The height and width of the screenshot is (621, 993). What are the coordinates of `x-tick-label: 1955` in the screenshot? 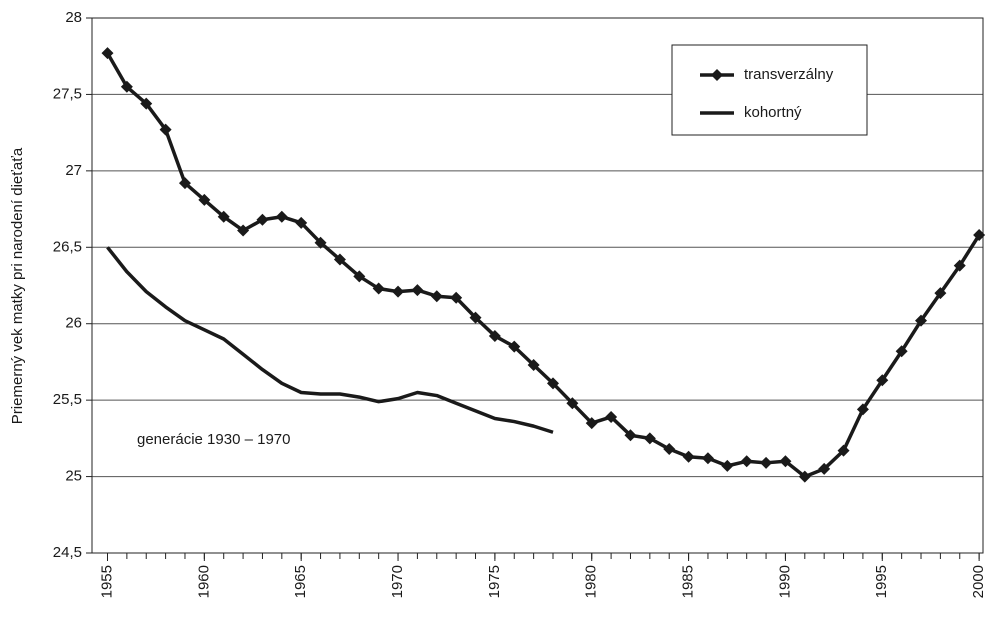 It's located at (106, 581).